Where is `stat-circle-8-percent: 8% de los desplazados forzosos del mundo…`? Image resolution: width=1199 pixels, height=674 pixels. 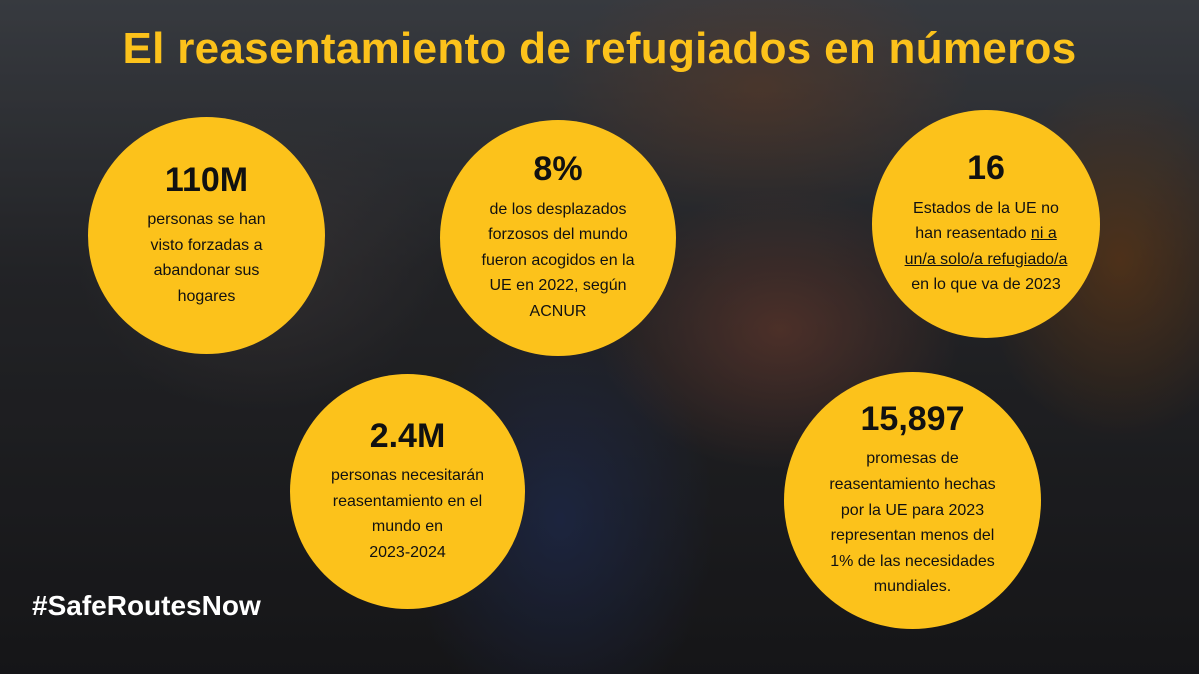 stat-circle-8-percent: 8% de los desplazados forzosos del mundo… is located at coordinates (558, 238).